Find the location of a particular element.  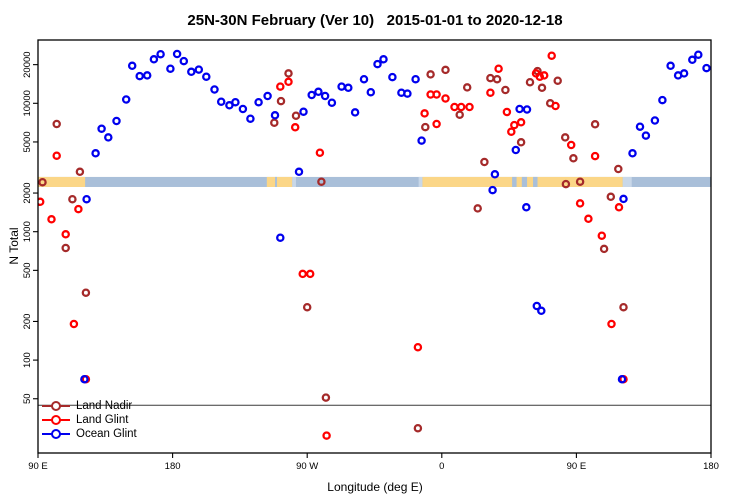

land-glint-marker-icon is located at coordinates (57, 420).